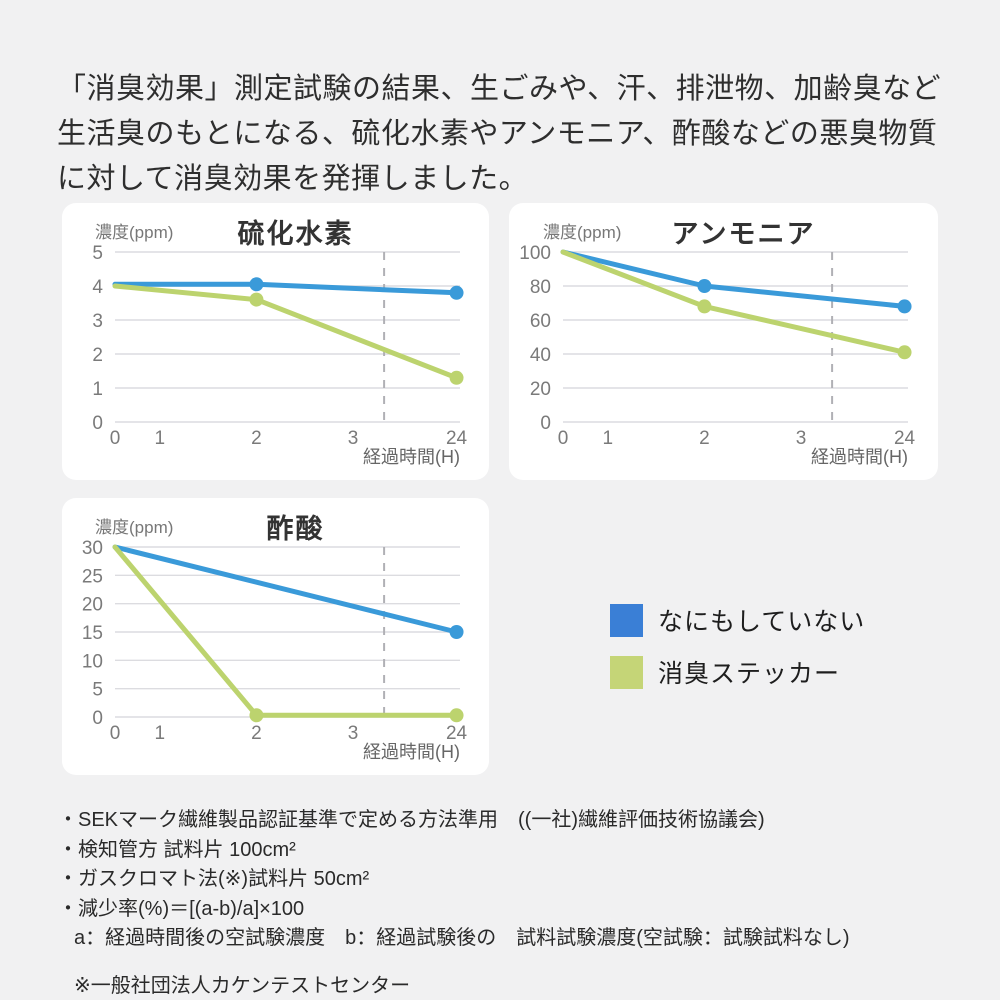 The height and width of the screenshot is (1000, 1000). I want to click on legend-swatch-blue, so click(626, 620).